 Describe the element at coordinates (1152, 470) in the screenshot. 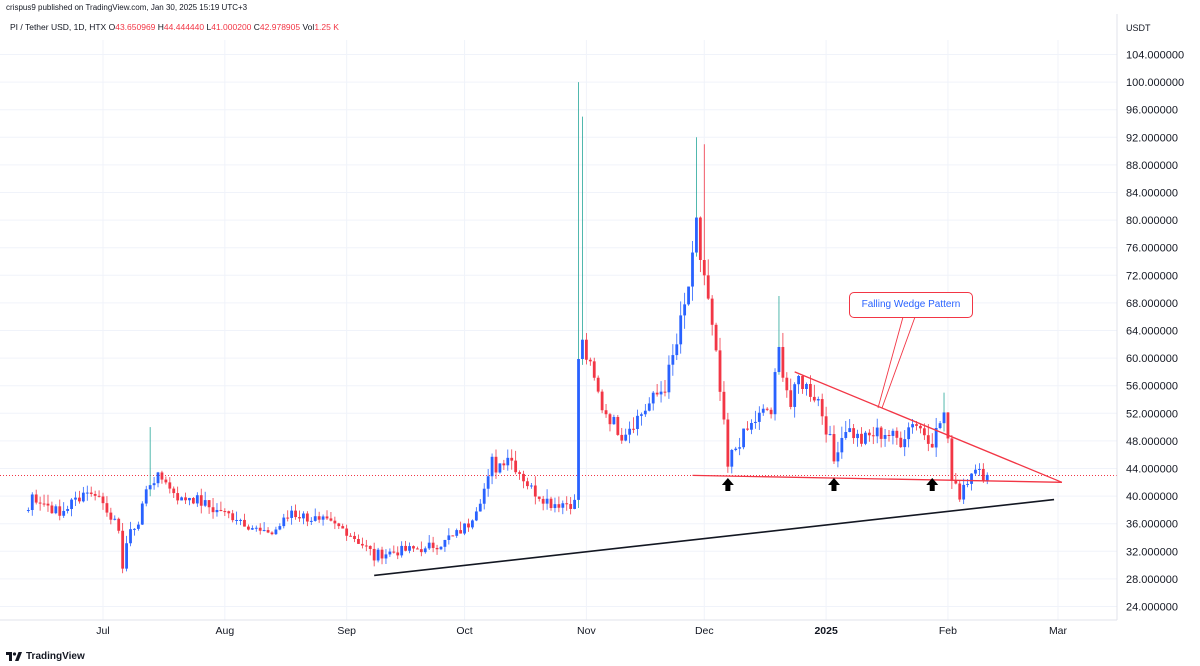

I see `price-tick-label: 44.000000` at that location.